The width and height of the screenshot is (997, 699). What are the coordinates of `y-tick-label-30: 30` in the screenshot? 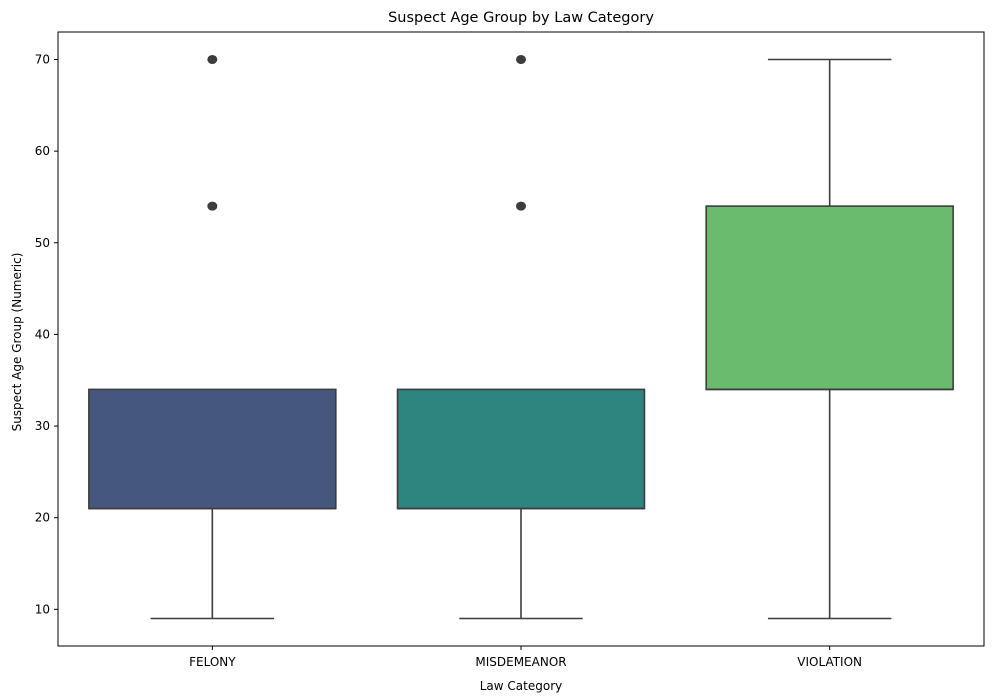 It's located at (42, 426).